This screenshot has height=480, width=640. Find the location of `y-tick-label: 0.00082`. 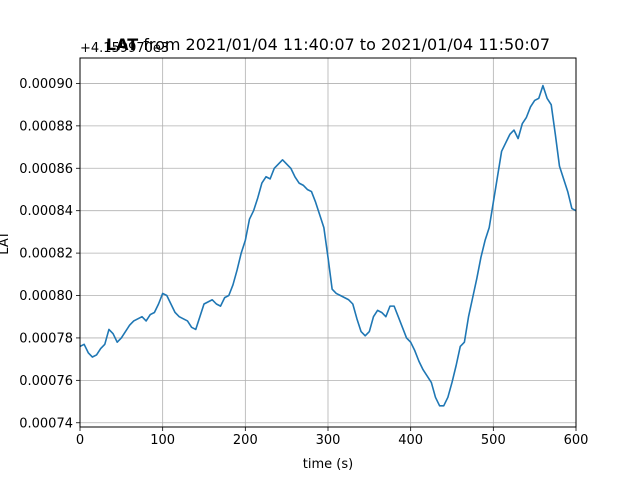

y-tick-label: 0.00082 is located at coordinates (46, 254).